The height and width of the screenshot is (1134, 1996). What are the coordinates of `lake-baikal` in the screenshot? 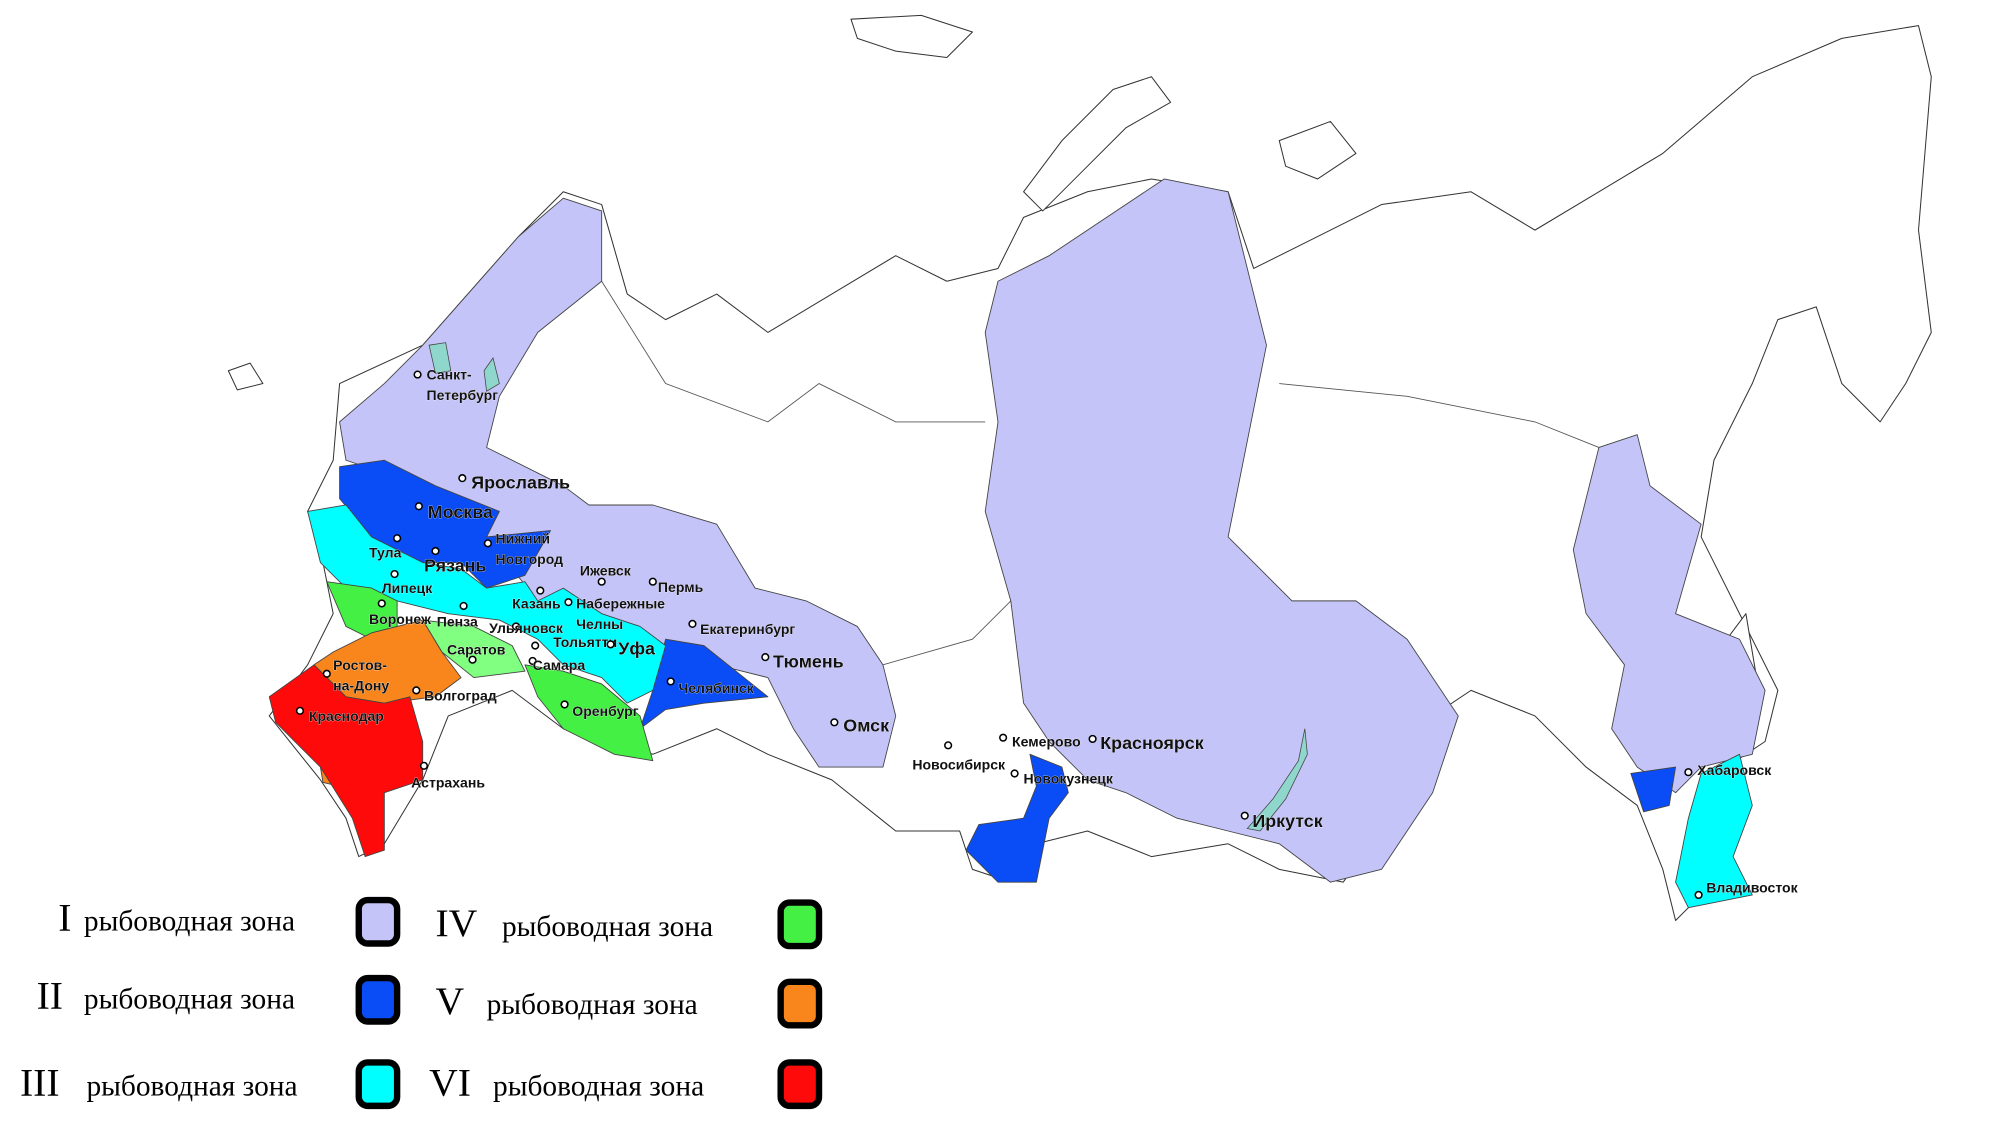 It's located at (1277, 780).